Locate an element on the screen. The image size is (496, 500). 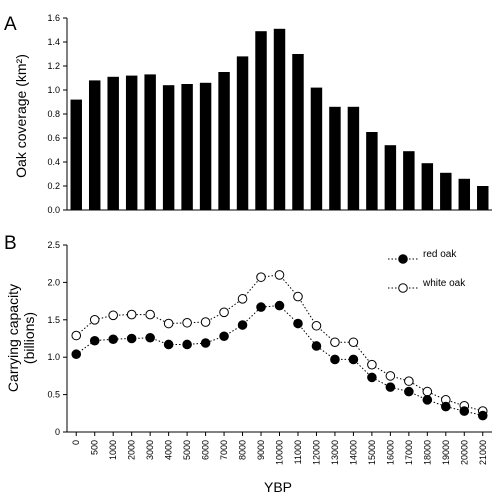
panel-a-y-tick-label: 1.0 is located at coordinates (53, 90).